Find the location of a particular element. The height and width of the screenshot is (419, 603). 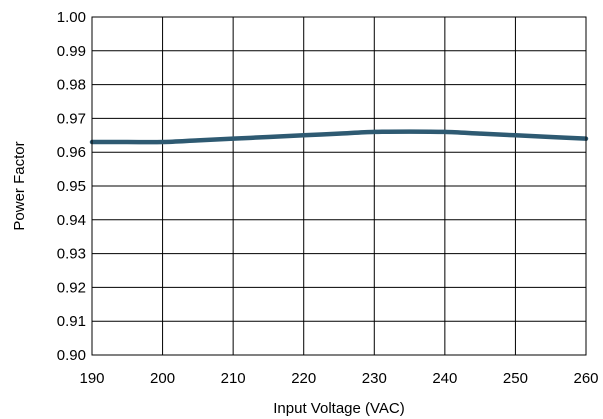

x-tick-label: 250 is located at coordinates (515, 378).